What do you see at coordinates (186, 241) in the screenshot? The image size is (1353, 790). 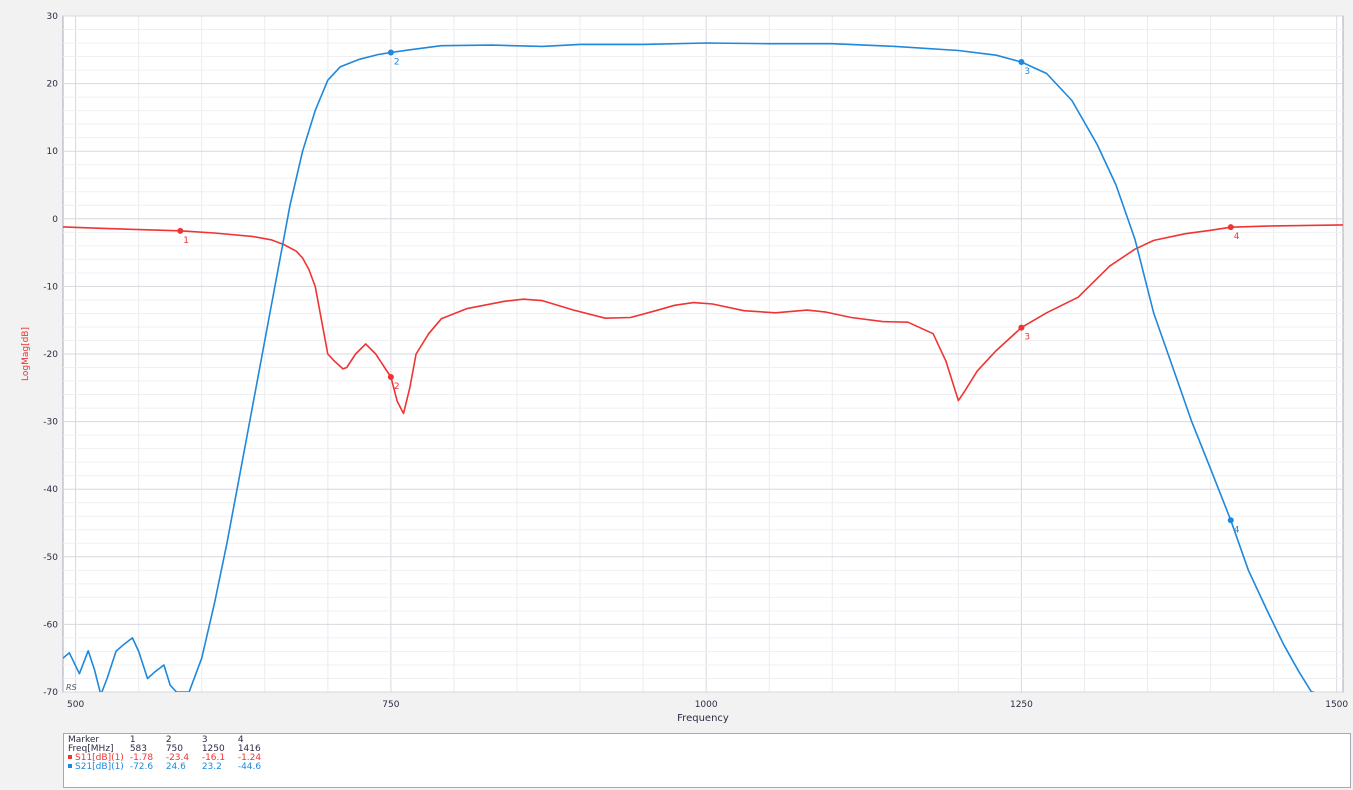 I see `s11-marker-label-1: 1` at bounding box center [186, 241].